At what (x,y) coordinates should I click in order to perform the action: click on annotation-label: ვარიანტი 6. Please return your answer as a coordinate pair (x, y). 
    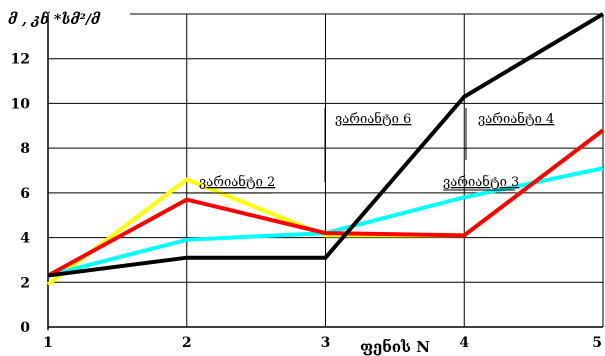
    Looking at the image, I should click on (373, 119).